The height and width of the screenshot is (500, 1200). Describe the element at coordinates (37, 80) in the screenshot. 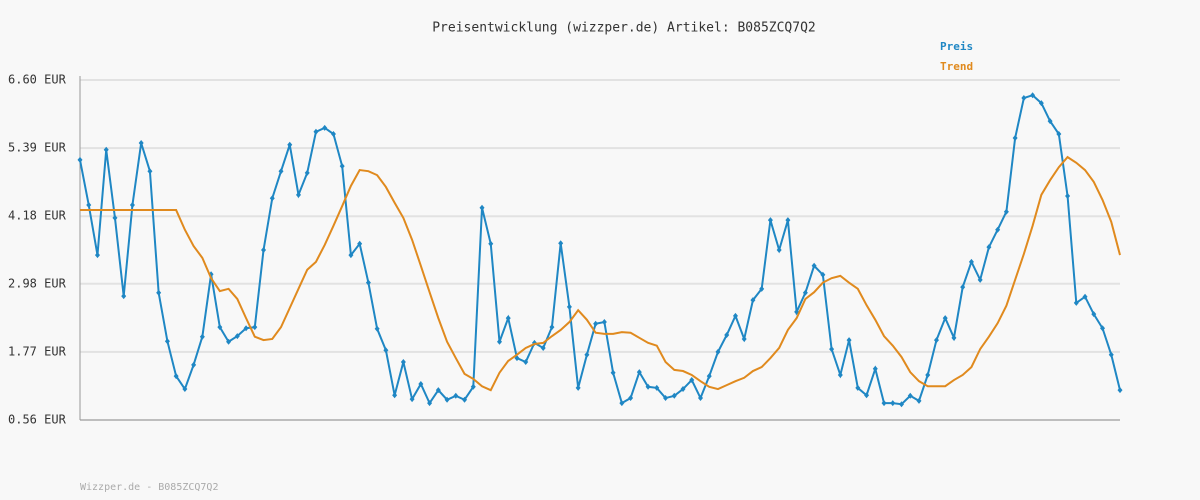

I see `y-tick-label: 6.60 EUR` at that location.